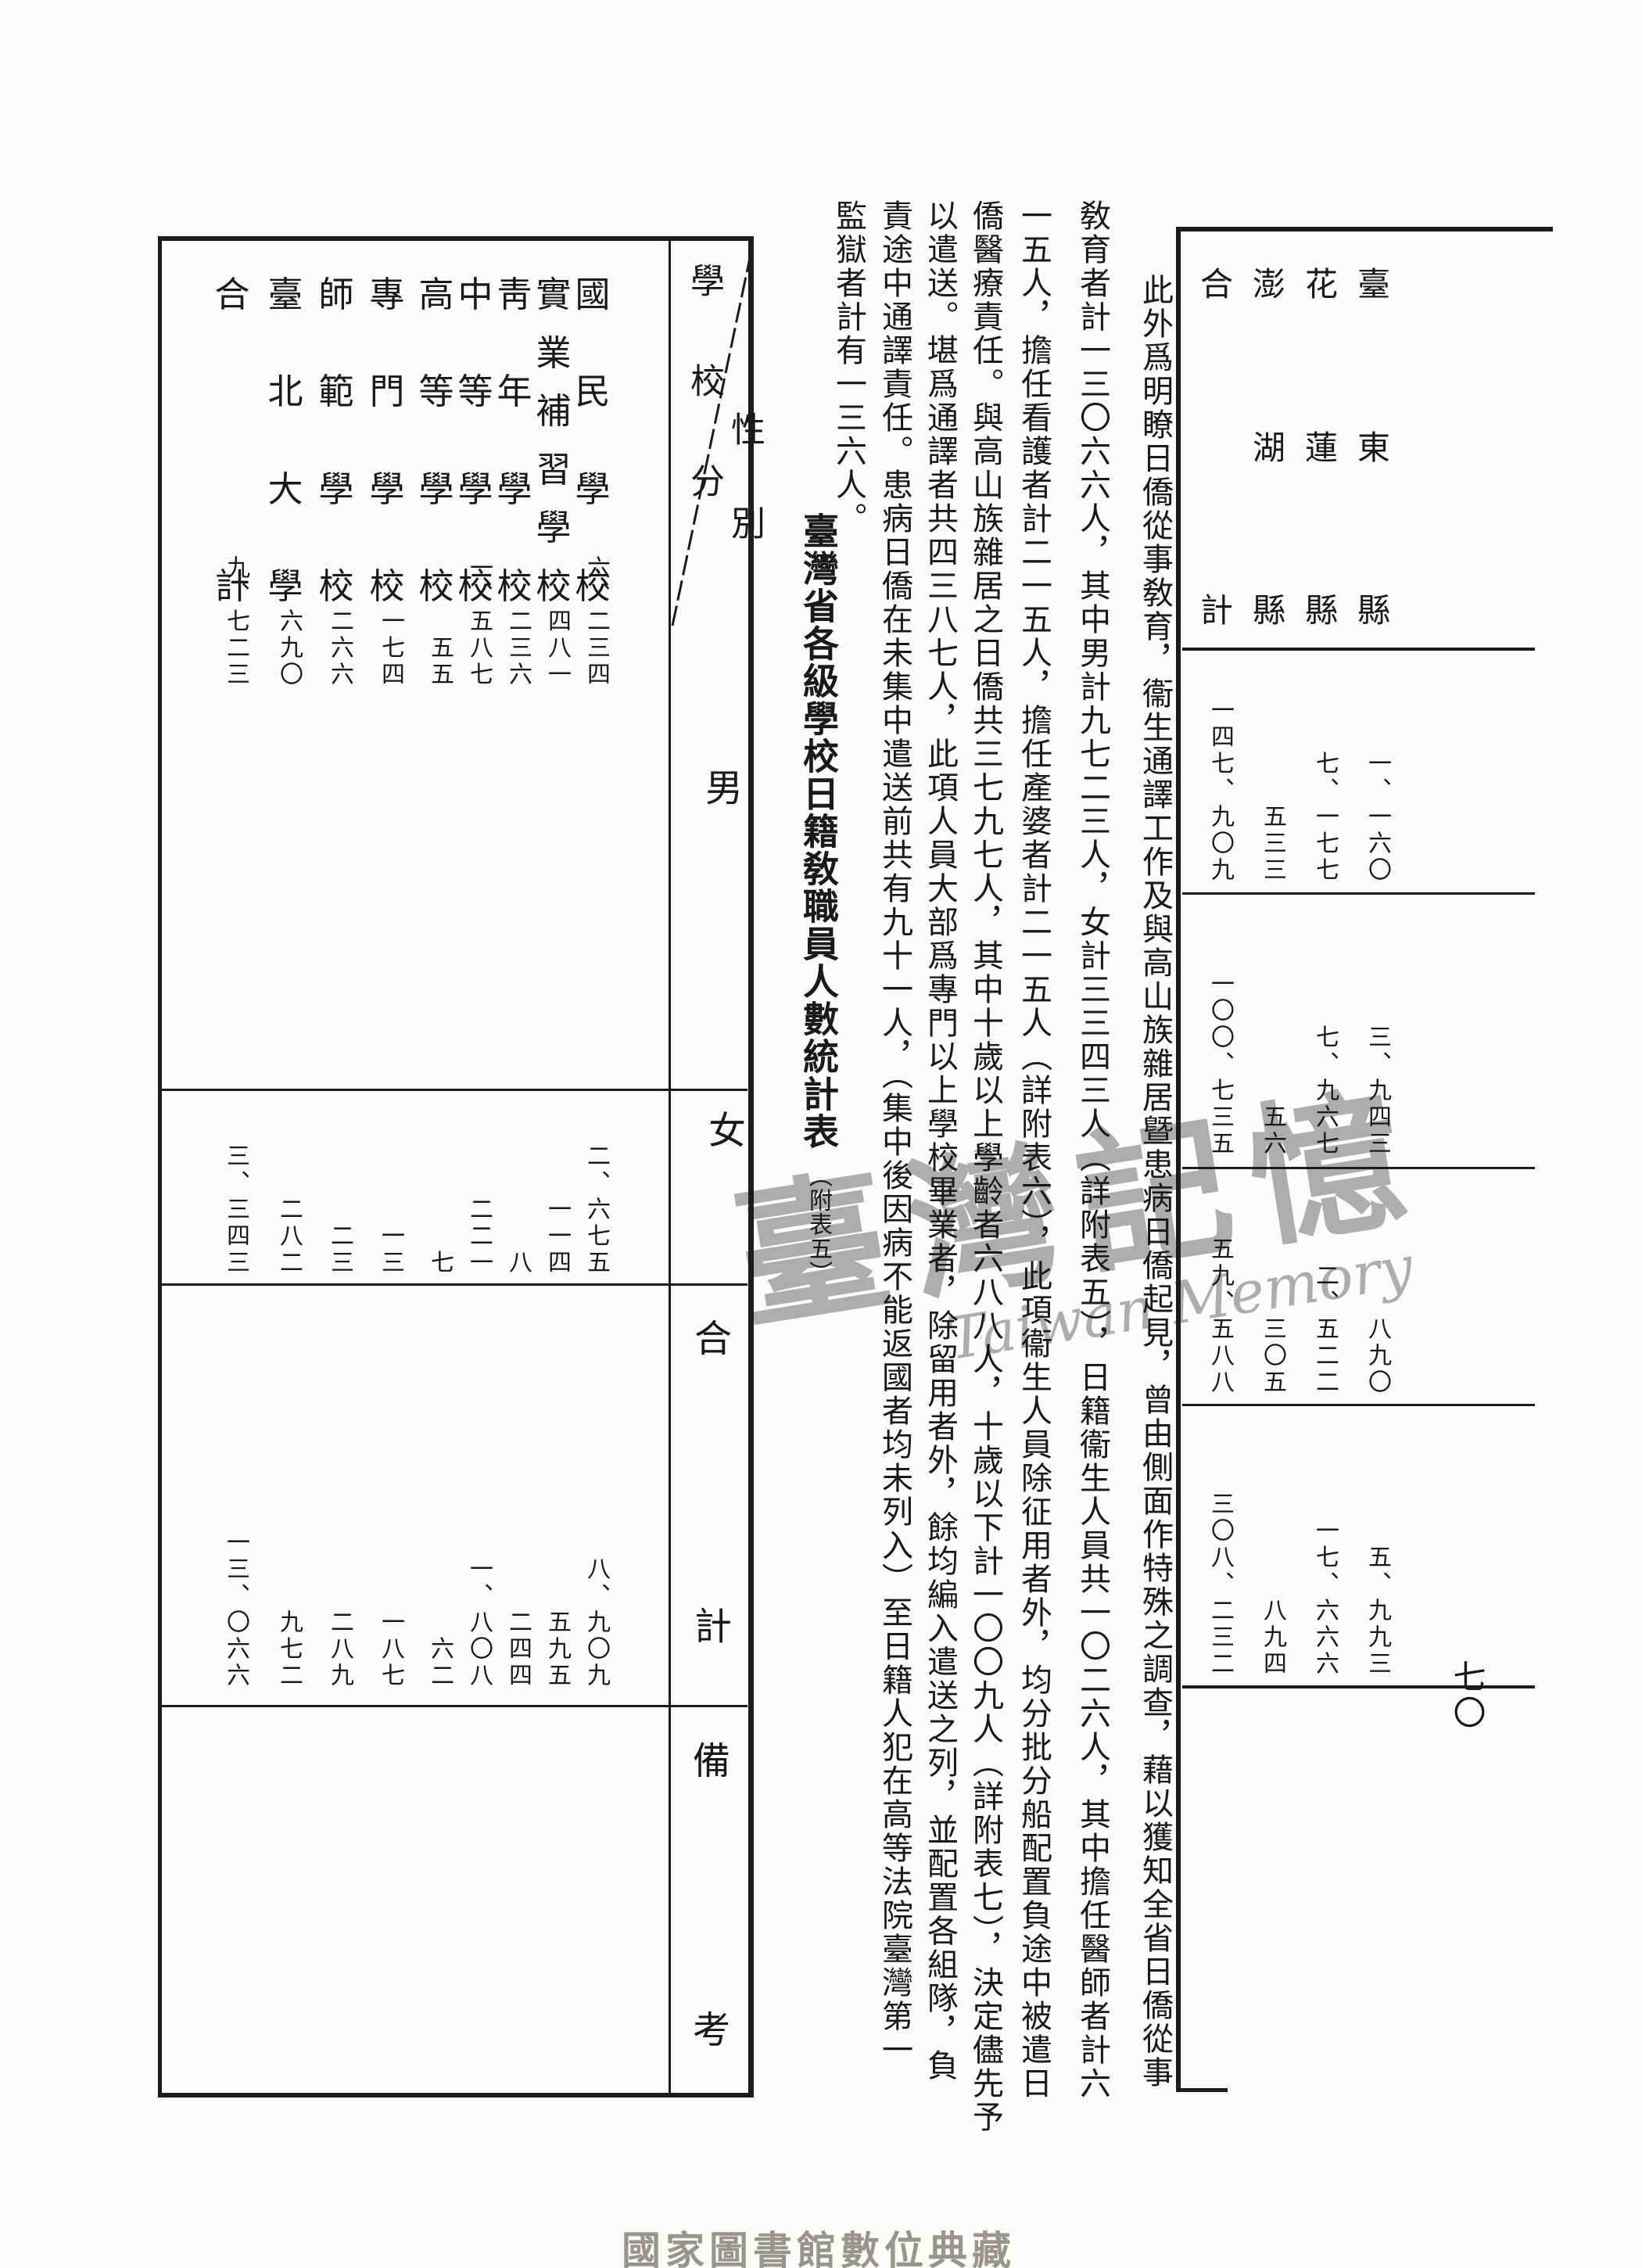  I want to click on county-value: 二、五二二, so click(1325, 1329).